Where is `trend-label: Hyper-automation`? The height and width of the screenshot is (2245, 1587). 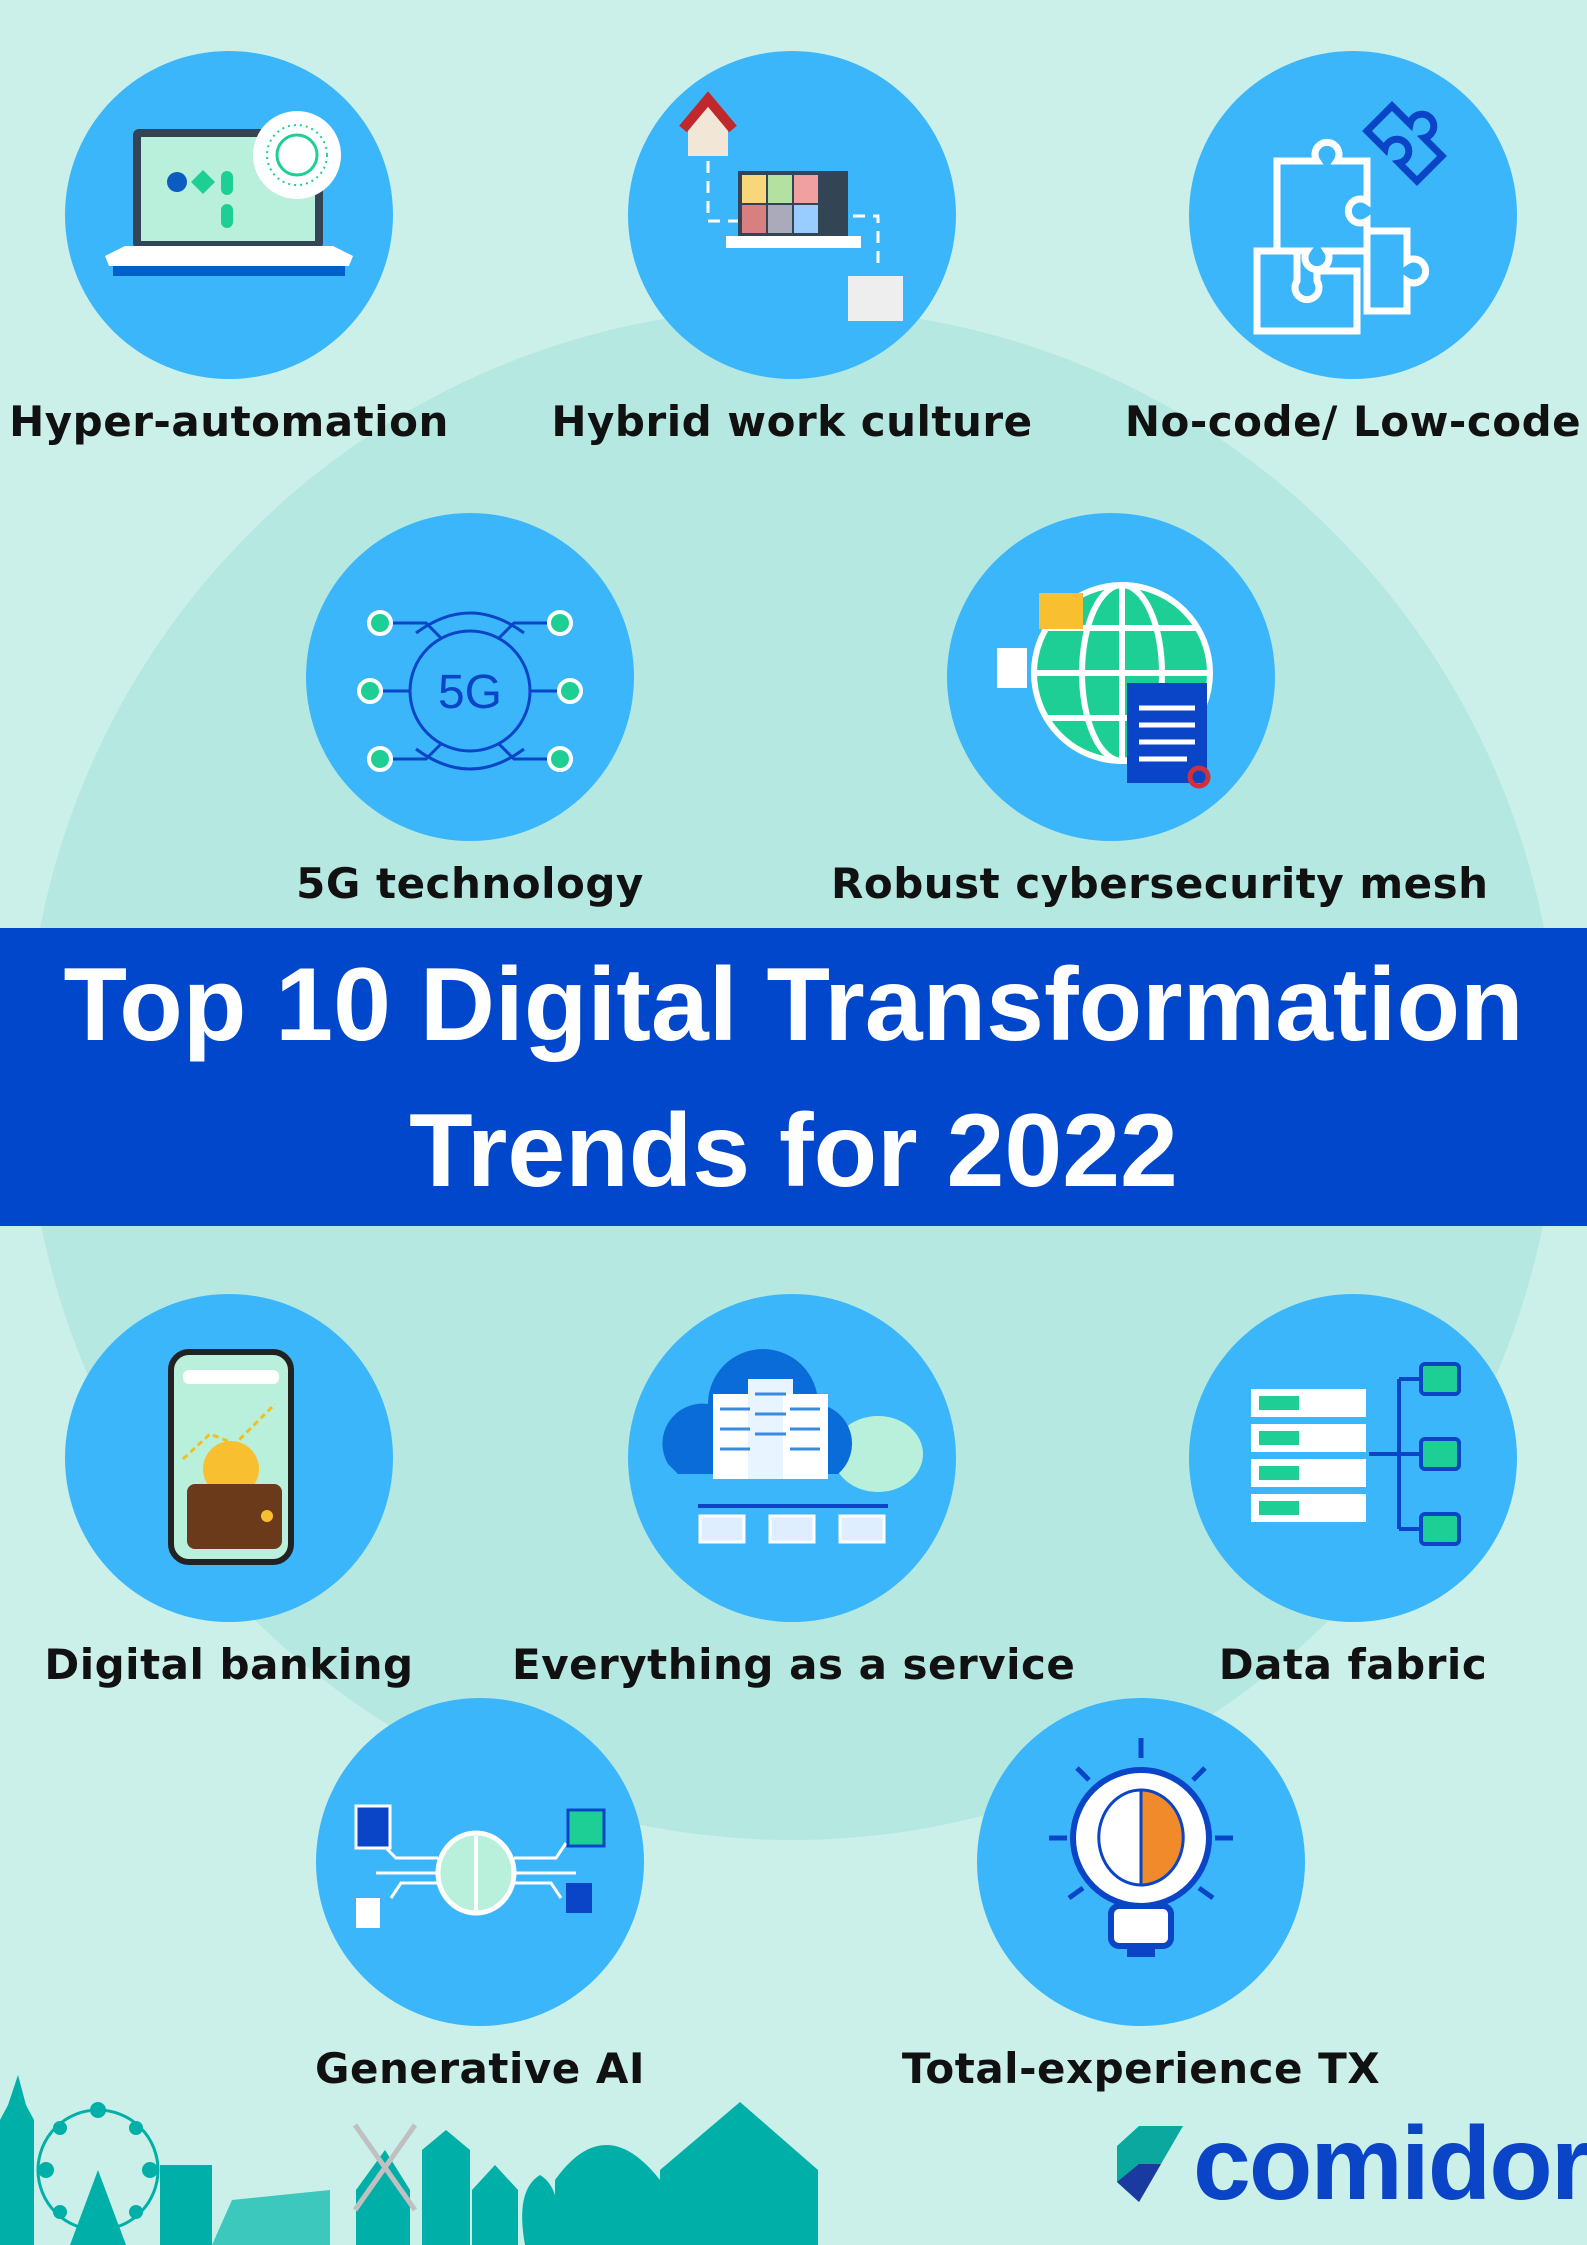
trend-label: Hyper-automation is located at coordinates (229, 421).